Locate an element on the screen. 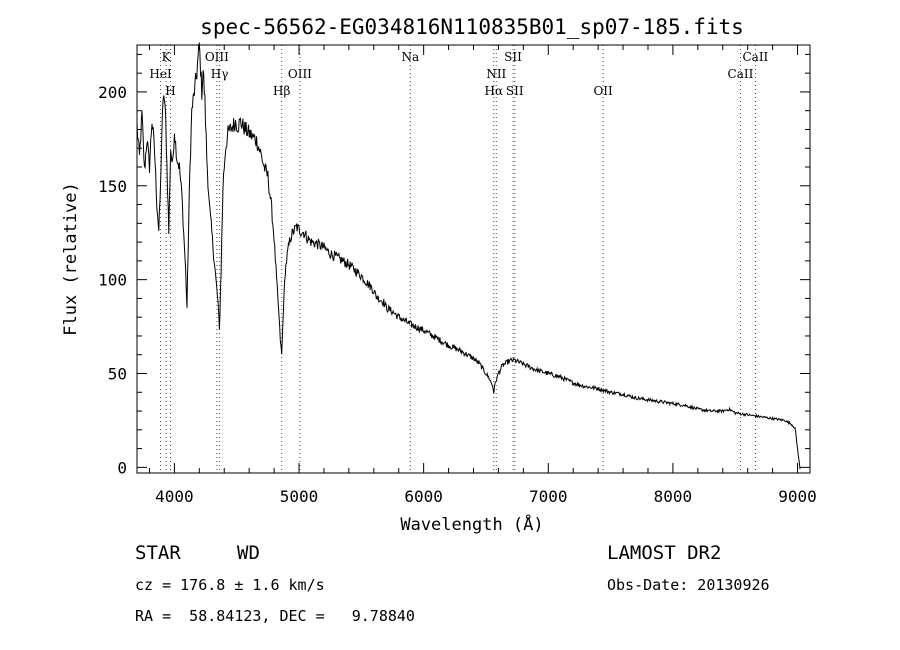 The width and height of the screenshot is (900, 650). x-tick-label: 5000 is located at coordinates (299, 496).